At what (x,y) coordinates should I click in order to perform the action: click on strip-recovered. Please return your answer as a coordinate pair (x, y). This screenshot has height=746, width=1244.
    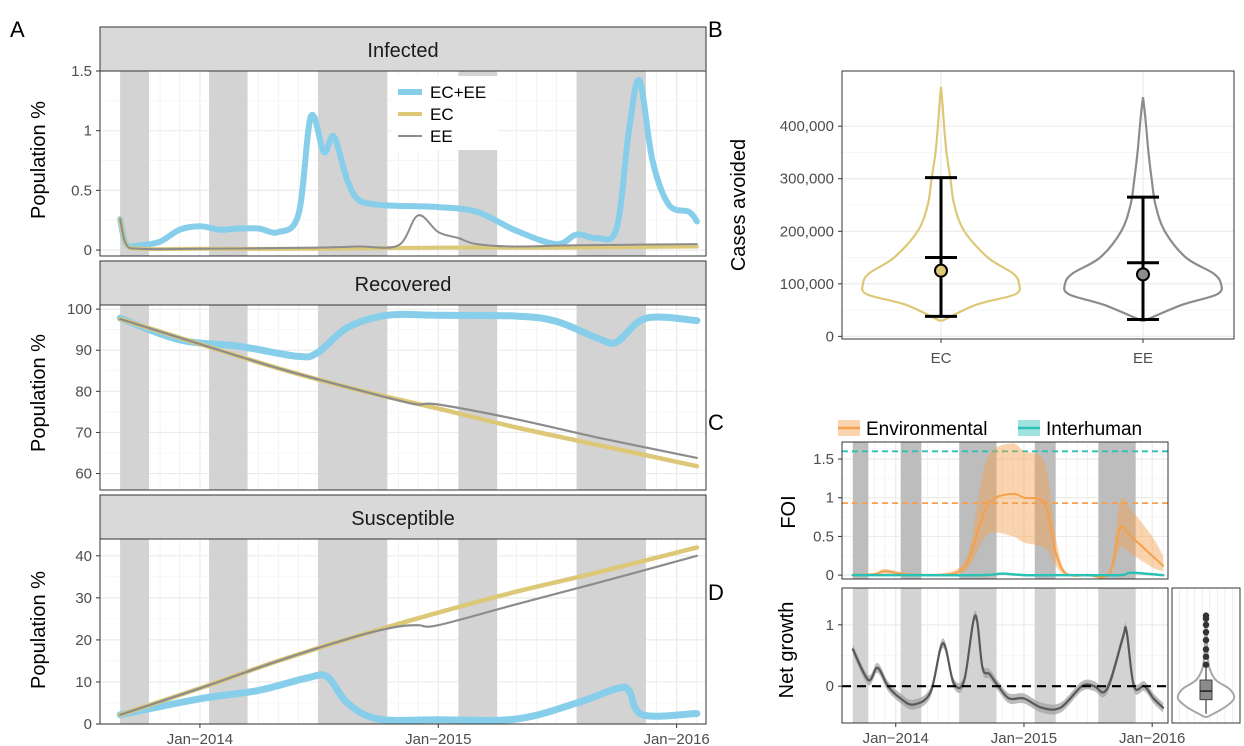
    Looking at the image, I should click on (403, 283).